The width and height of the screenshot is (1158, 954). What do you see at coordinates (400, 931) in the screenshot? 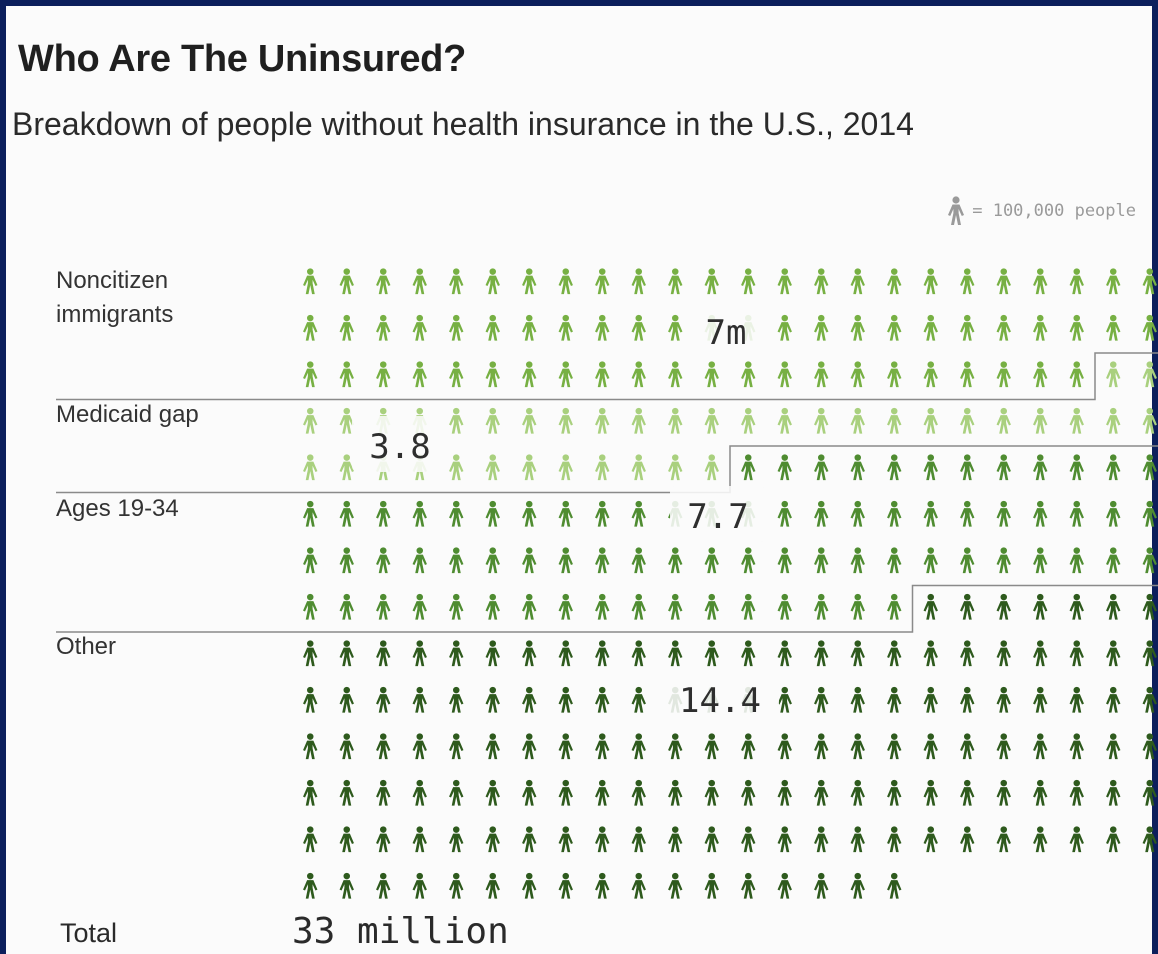
I see `total-value: 33 million` at bounding box center [400, 931].